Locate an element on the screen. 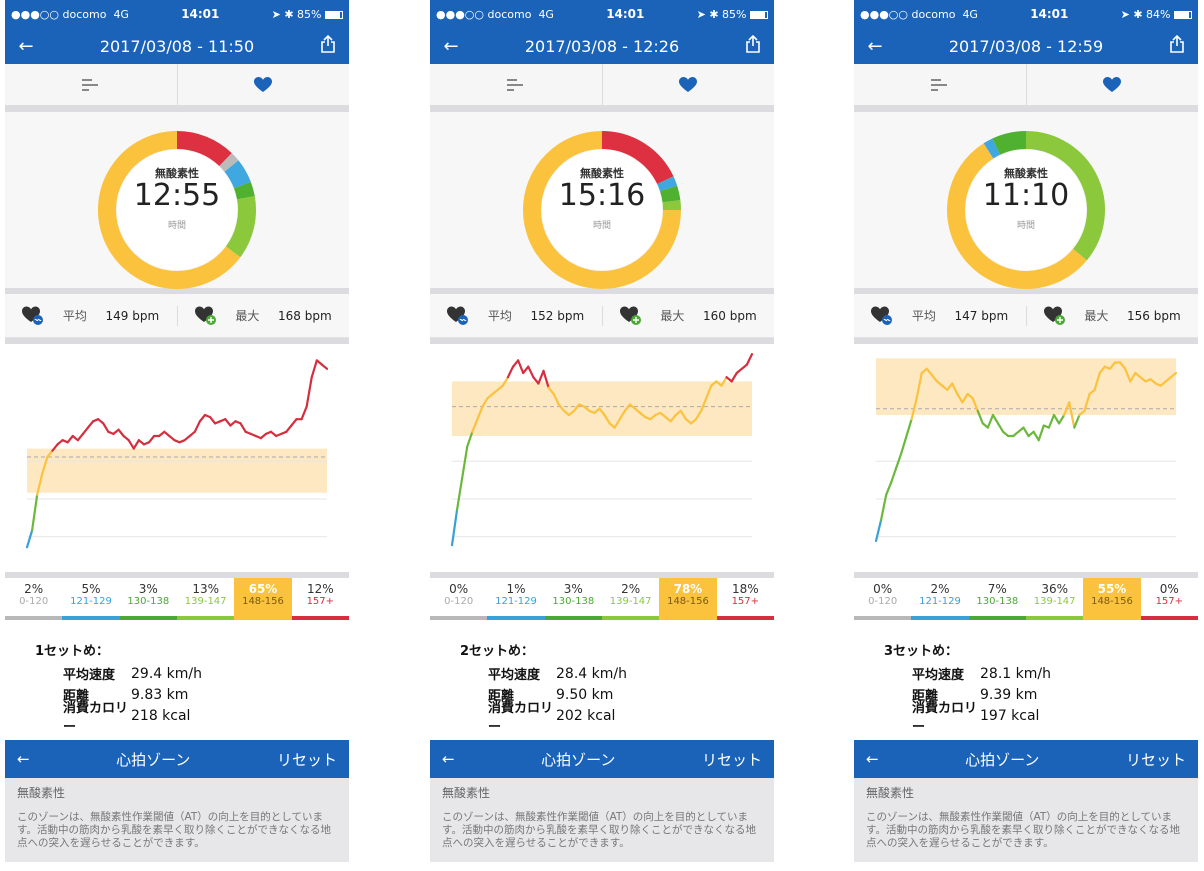 This screenshot has height=871, width=1204. zone-cell: 2% 121-129 is located at coordinates (940, 599).